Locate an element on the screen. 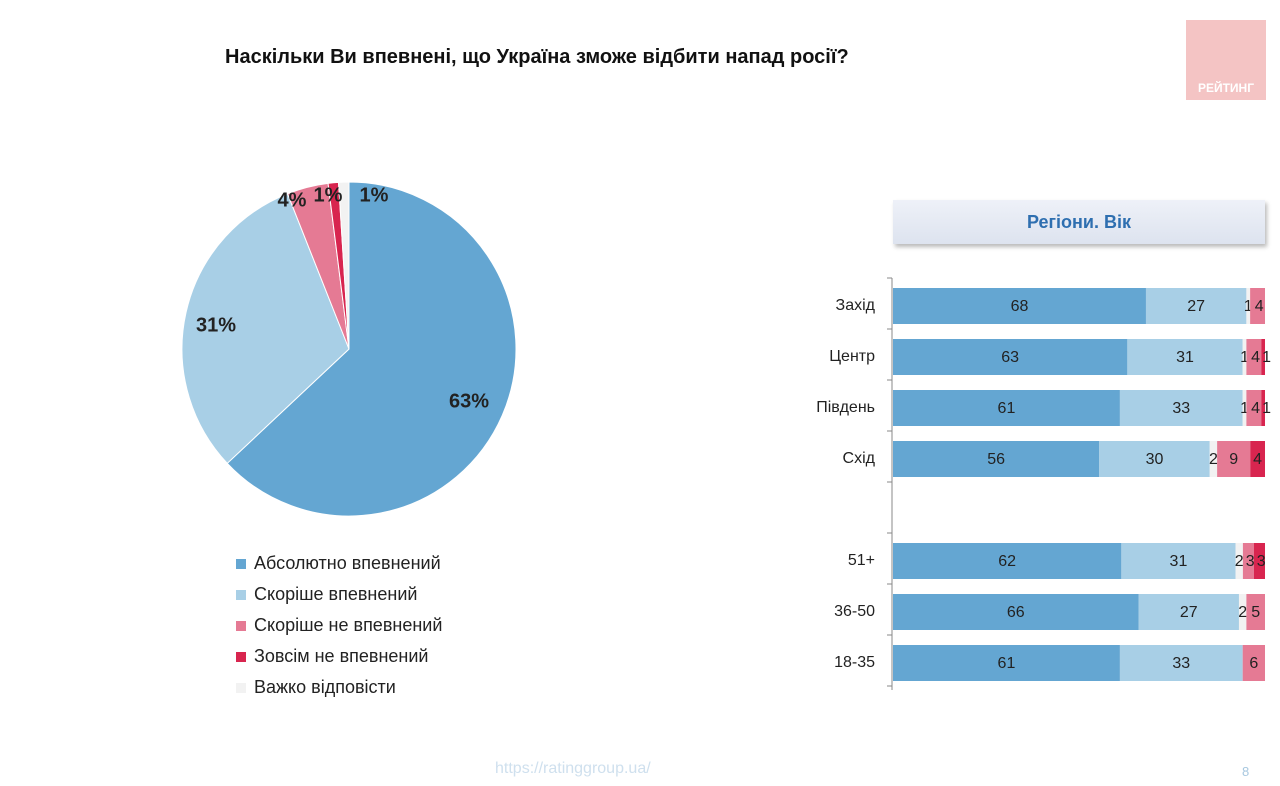 Image resolution: width=1280 pixels, height=786 pixels. bar-data-label: 56 is located at coordinates (996, 459).